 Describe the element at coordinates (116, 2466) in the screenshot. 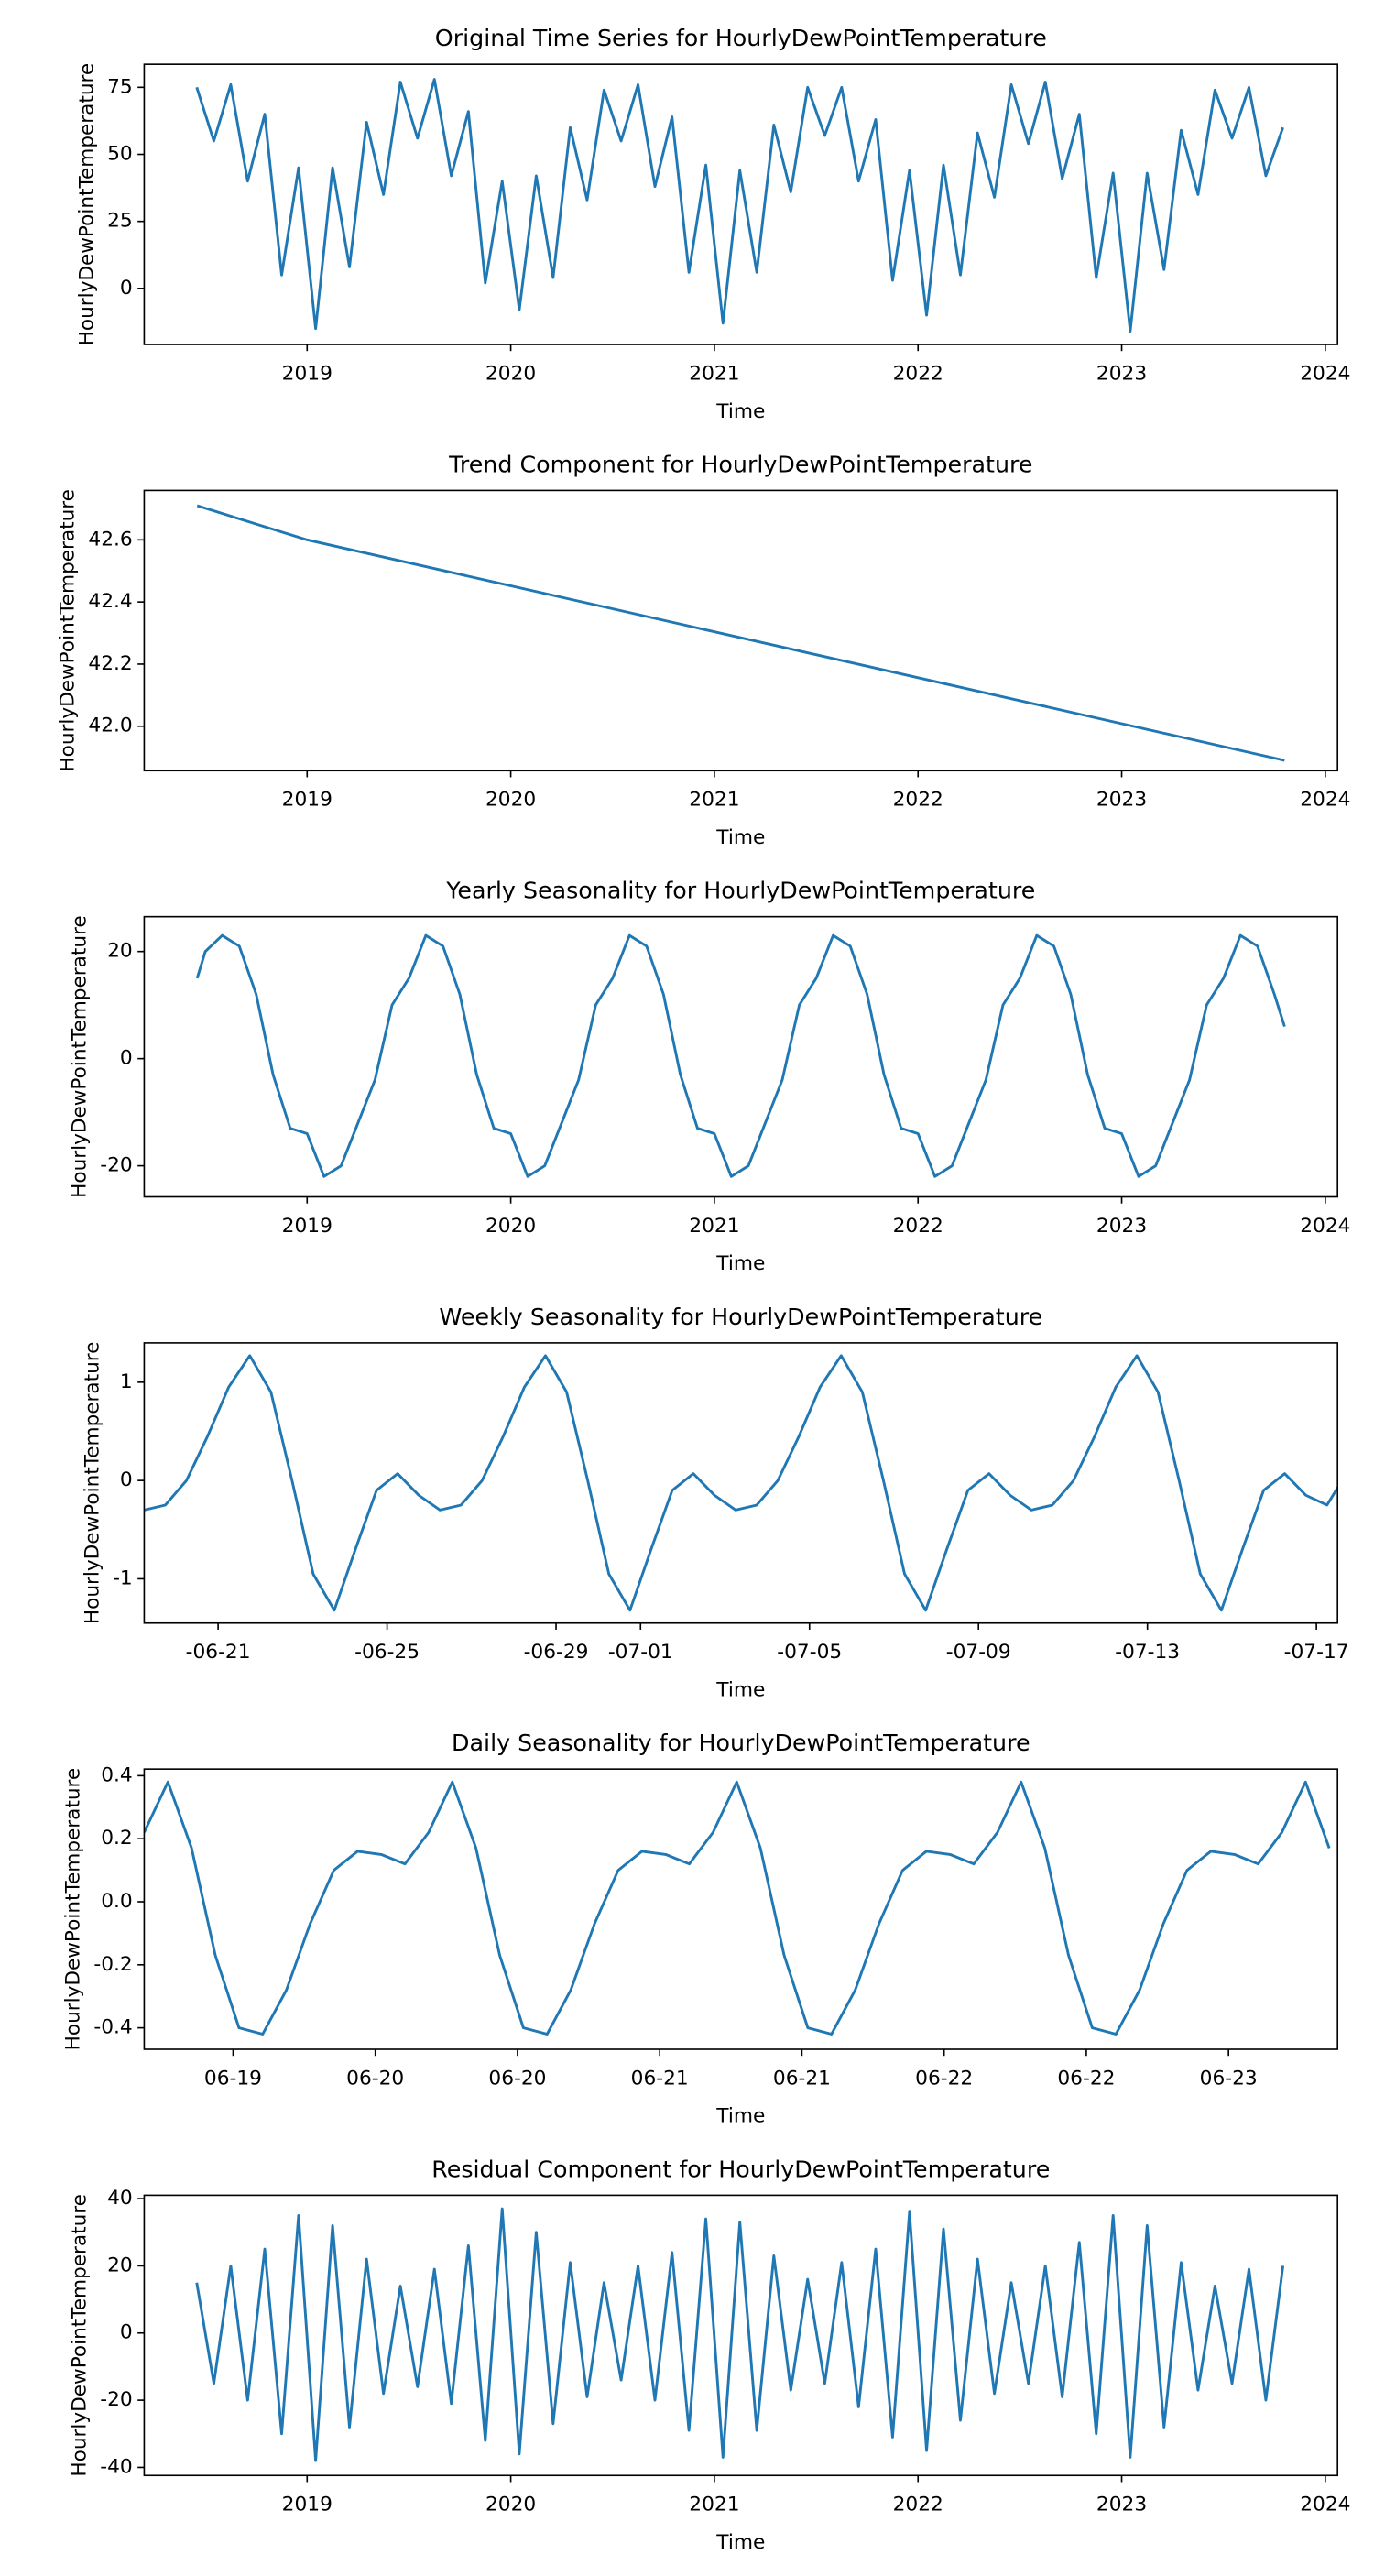

I see `y-tick-label: -40` at that location.